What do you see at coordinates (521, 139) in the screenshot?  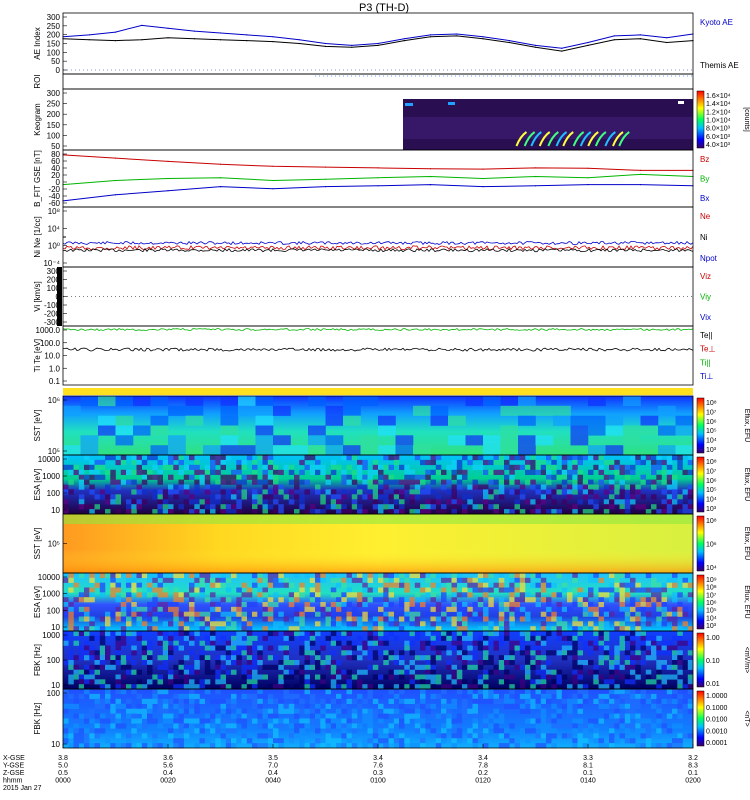 I see `keogram-arc` at bounding box center [521, 139].